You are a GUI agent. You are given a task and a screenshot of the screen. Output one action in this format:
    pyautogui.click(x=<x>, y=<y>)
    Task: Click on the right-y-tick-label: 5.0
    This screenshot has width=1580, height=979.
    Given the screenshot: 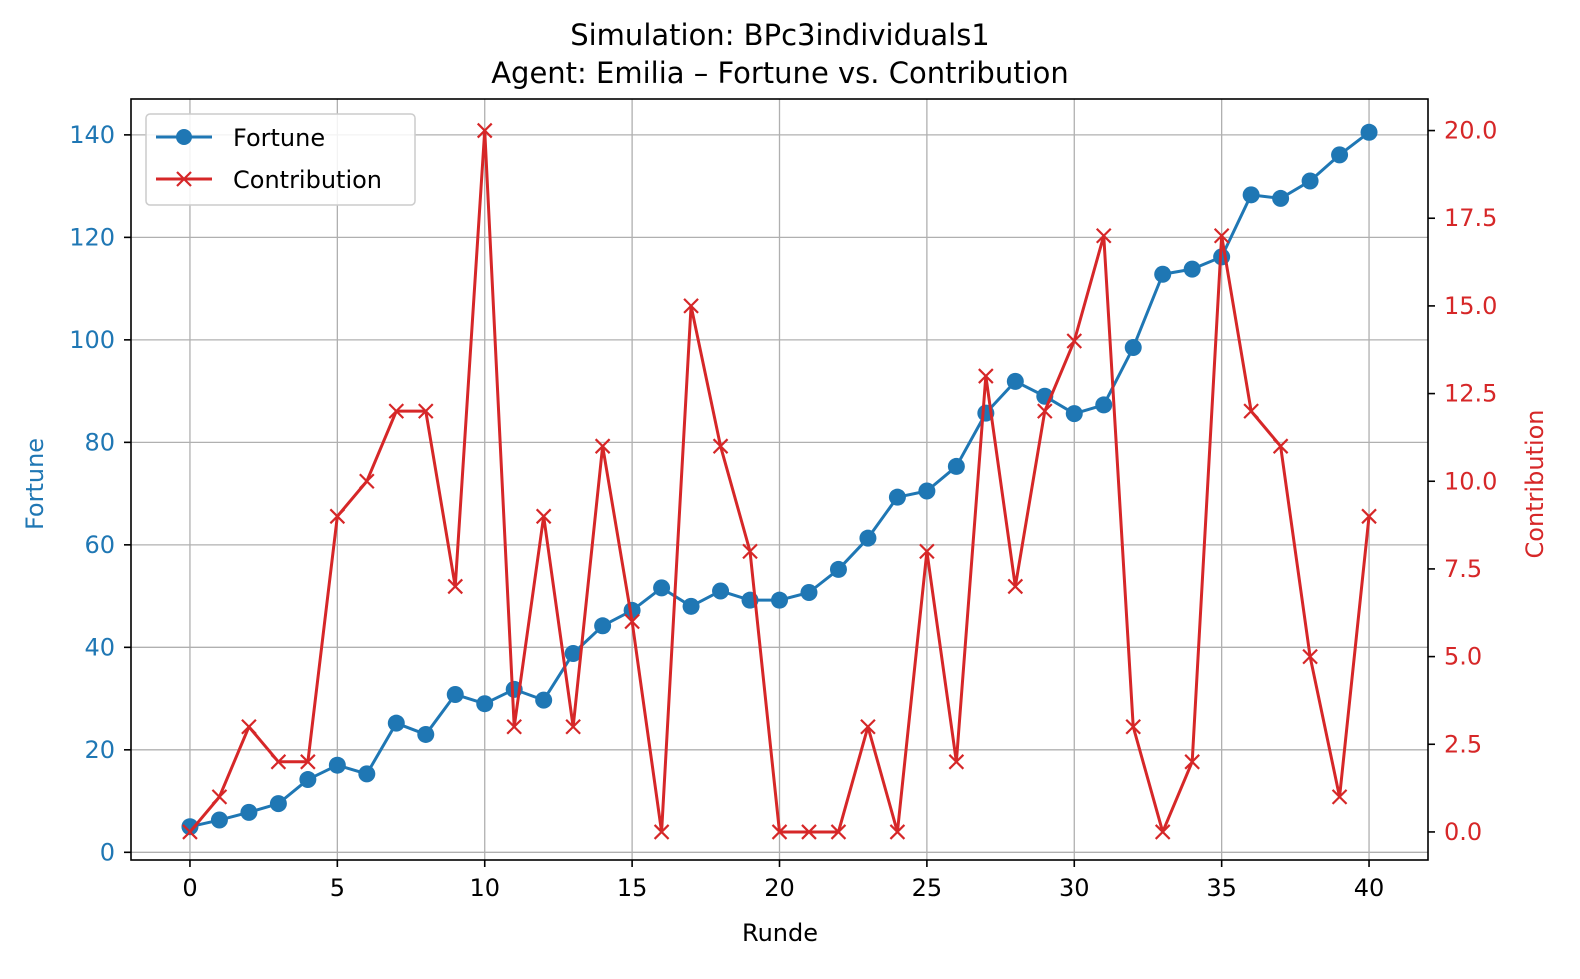 What is the action you would take?
    pyautogui.click(x=1463, y=657)
    